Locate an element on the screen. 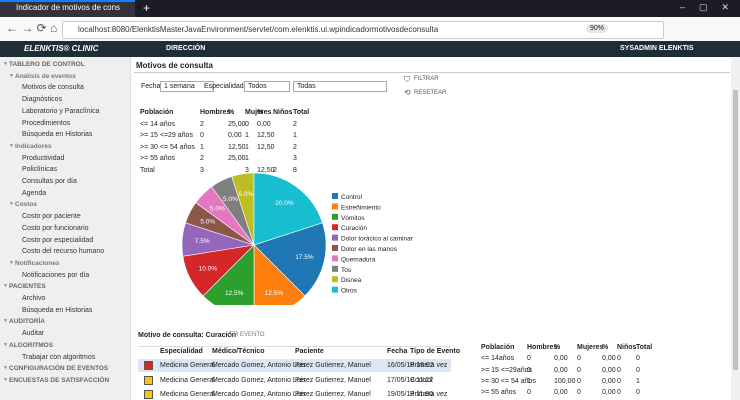 The image size is (740, 400). table-cell: 16/05/18 18:02 is located at coordinates (410, 365).